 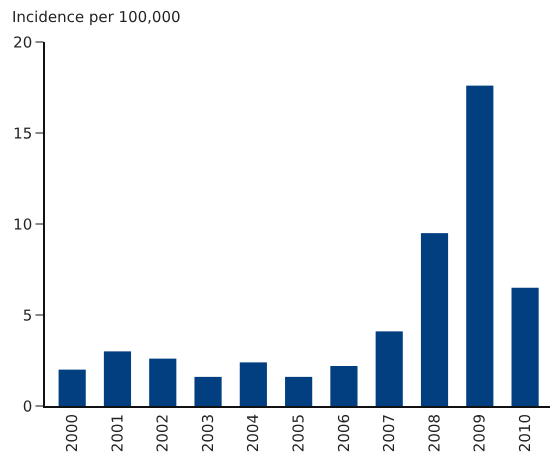 I want to click on x-tick-label: 2010, so click(x=525, y=433).